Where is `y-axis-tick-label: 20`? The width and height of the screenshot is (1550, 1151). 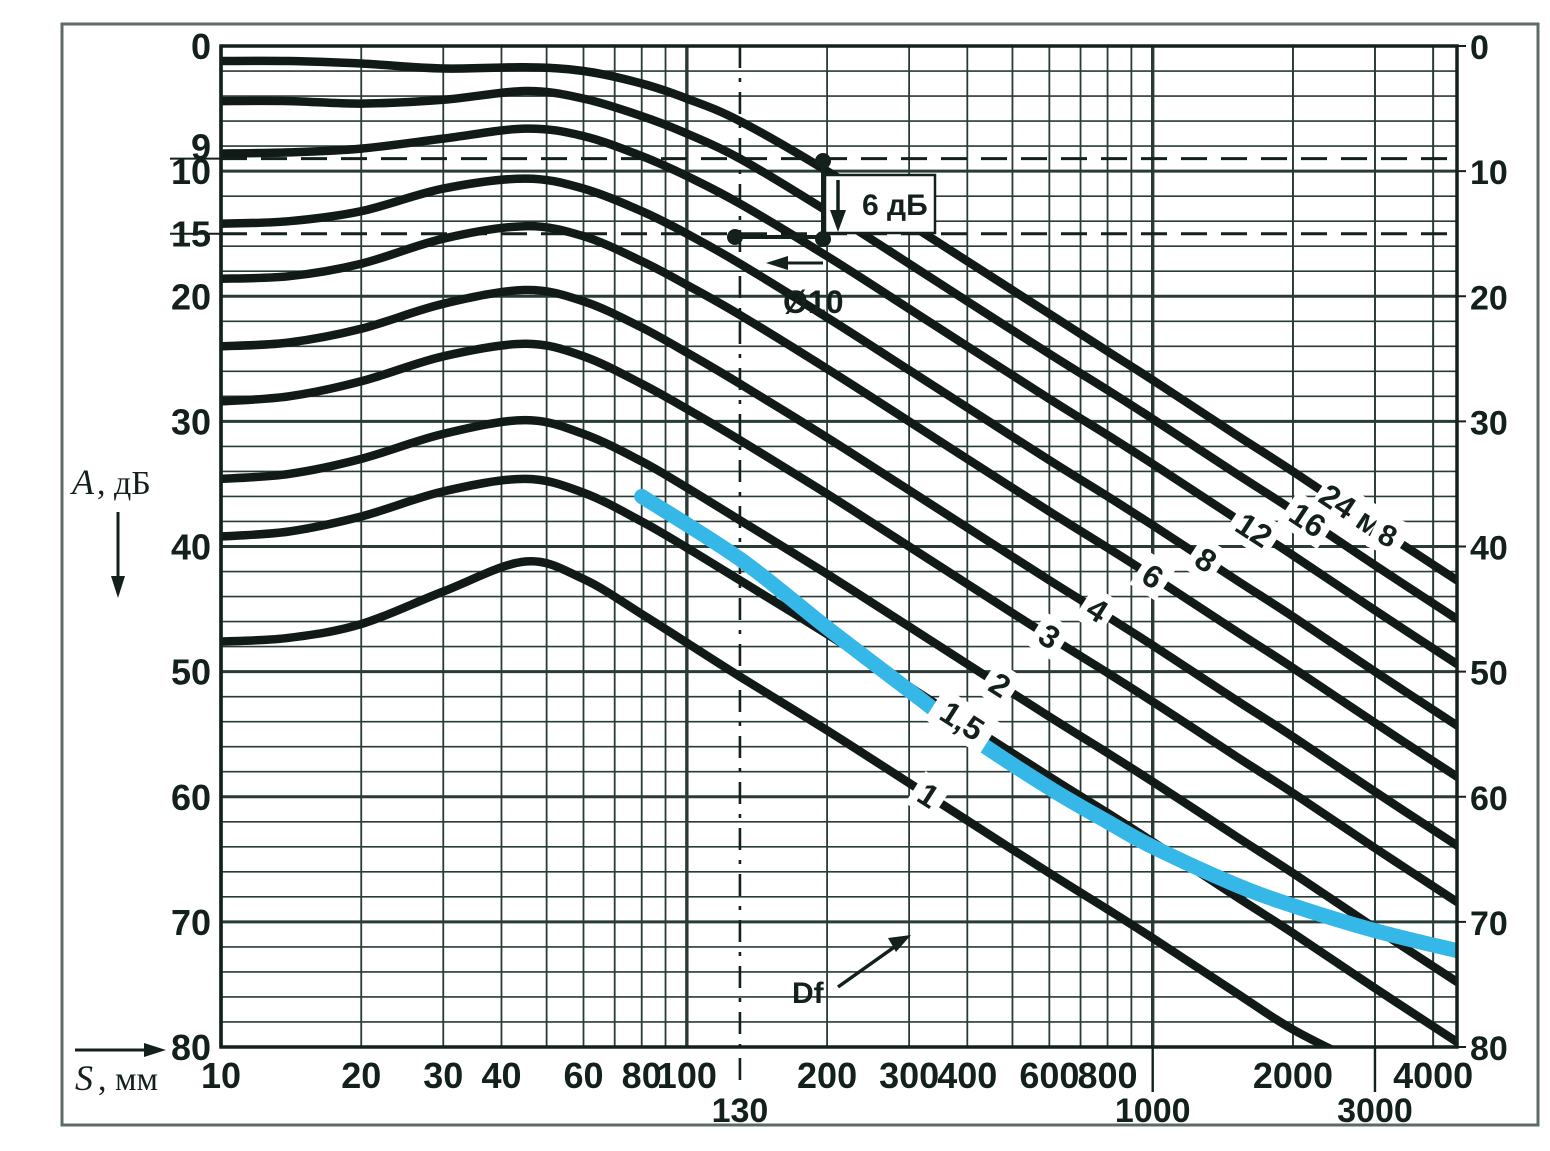
y-axis-tick-label: 20 is located at coordinates (191, 296).